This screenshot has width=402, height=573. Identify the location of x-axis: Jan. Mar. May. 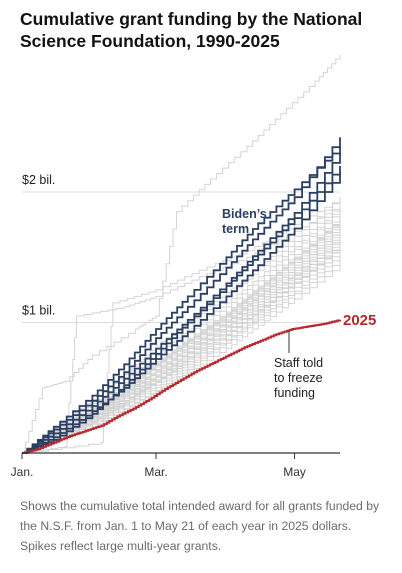
(175, 465).